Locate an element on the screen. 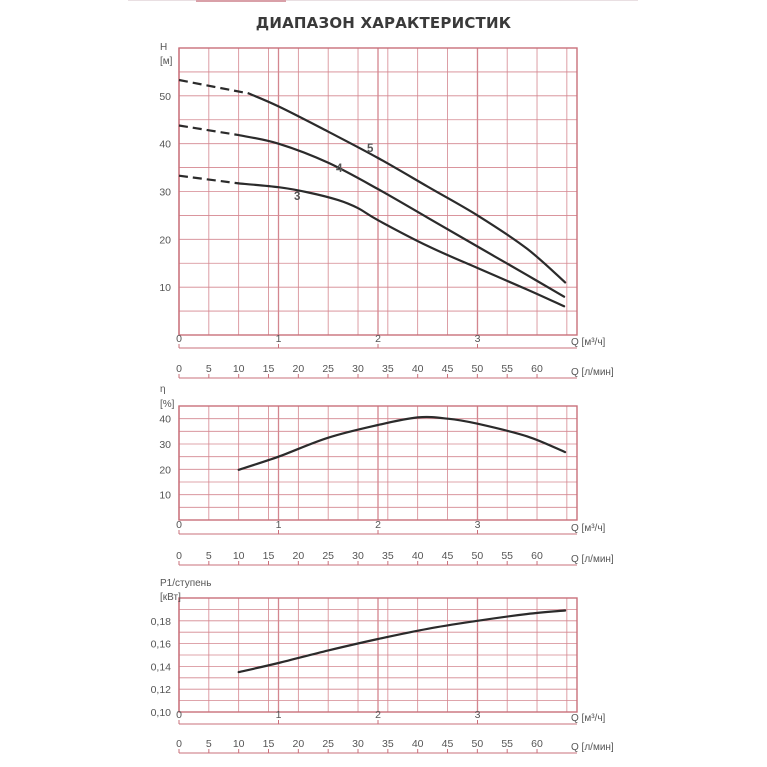 This screenshot has width=767, height=767. curve-label-3: 3 is located at coordinates (297, 197).